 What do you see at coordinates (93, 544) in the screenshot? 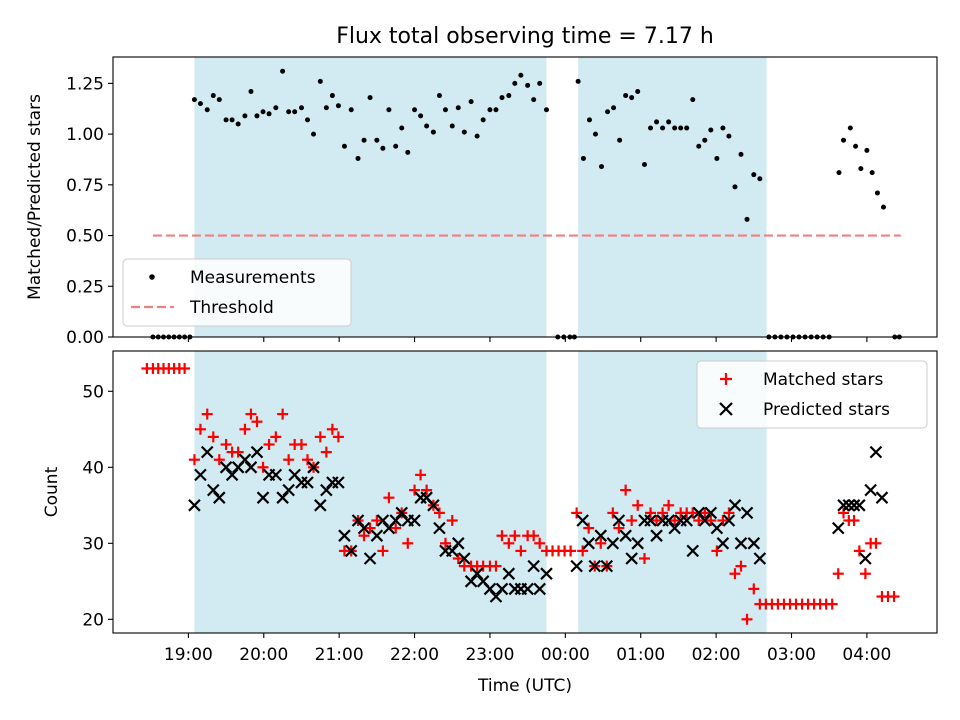
I see `y-tick-label: 30` at bounding box center [93, 544].